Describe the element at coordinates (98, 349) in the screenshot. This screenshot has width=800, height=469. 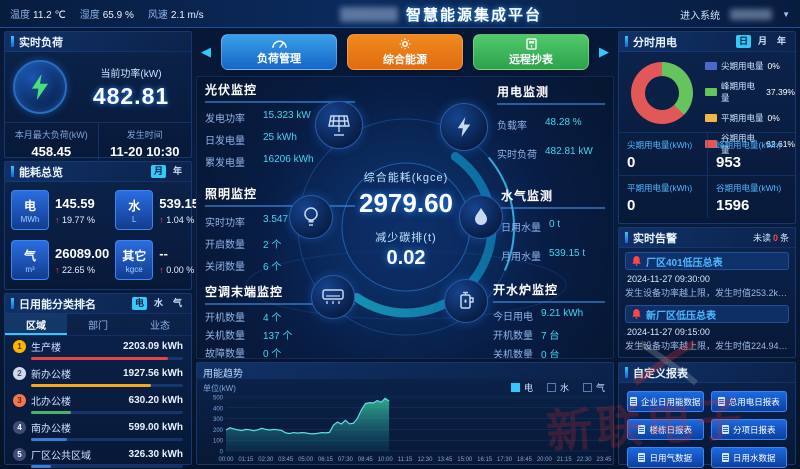
I see `list-item: 1 生产楼 2203.09 kWh` at that location.